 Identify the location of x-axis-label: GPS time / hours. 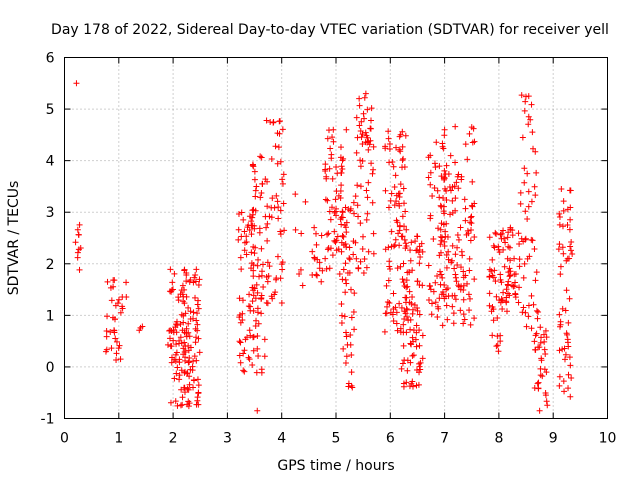
(335, 466).